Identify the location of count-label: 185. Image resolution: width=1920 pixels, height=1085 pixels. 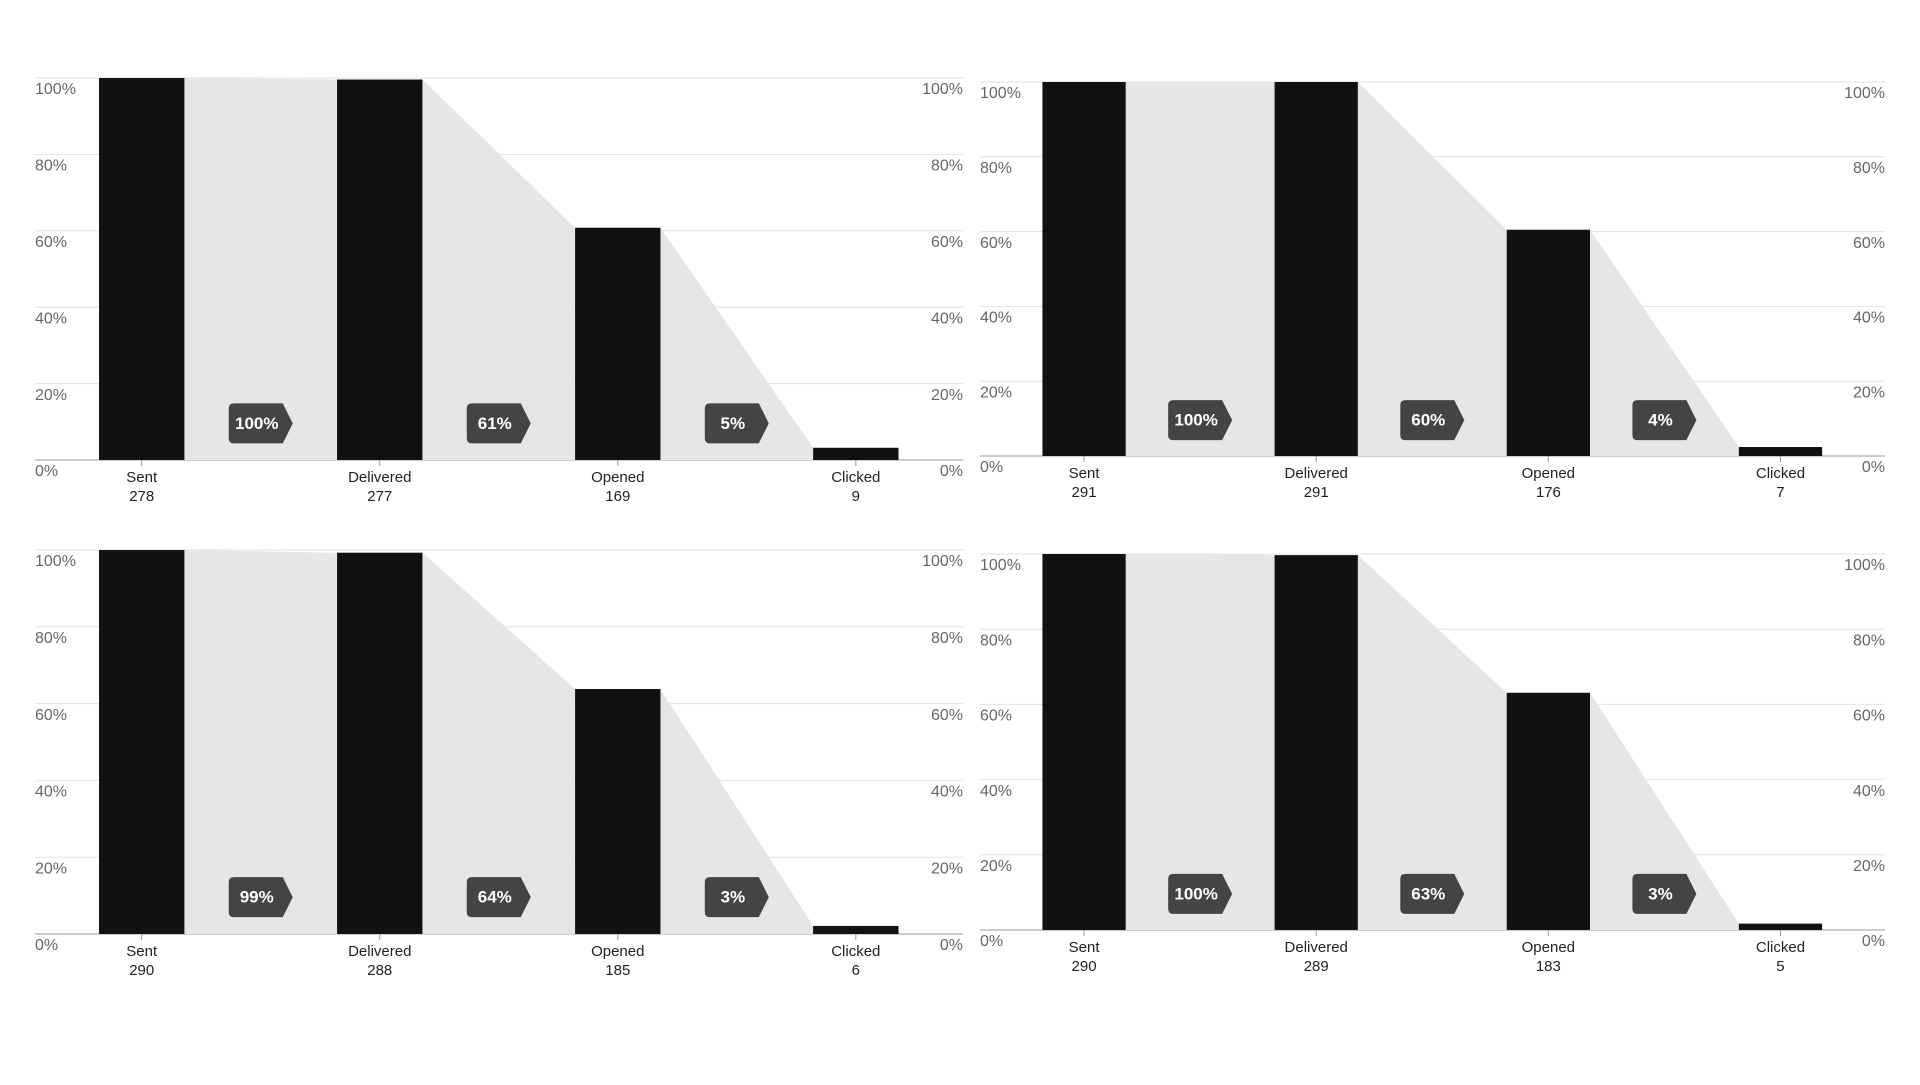
(617, 970).